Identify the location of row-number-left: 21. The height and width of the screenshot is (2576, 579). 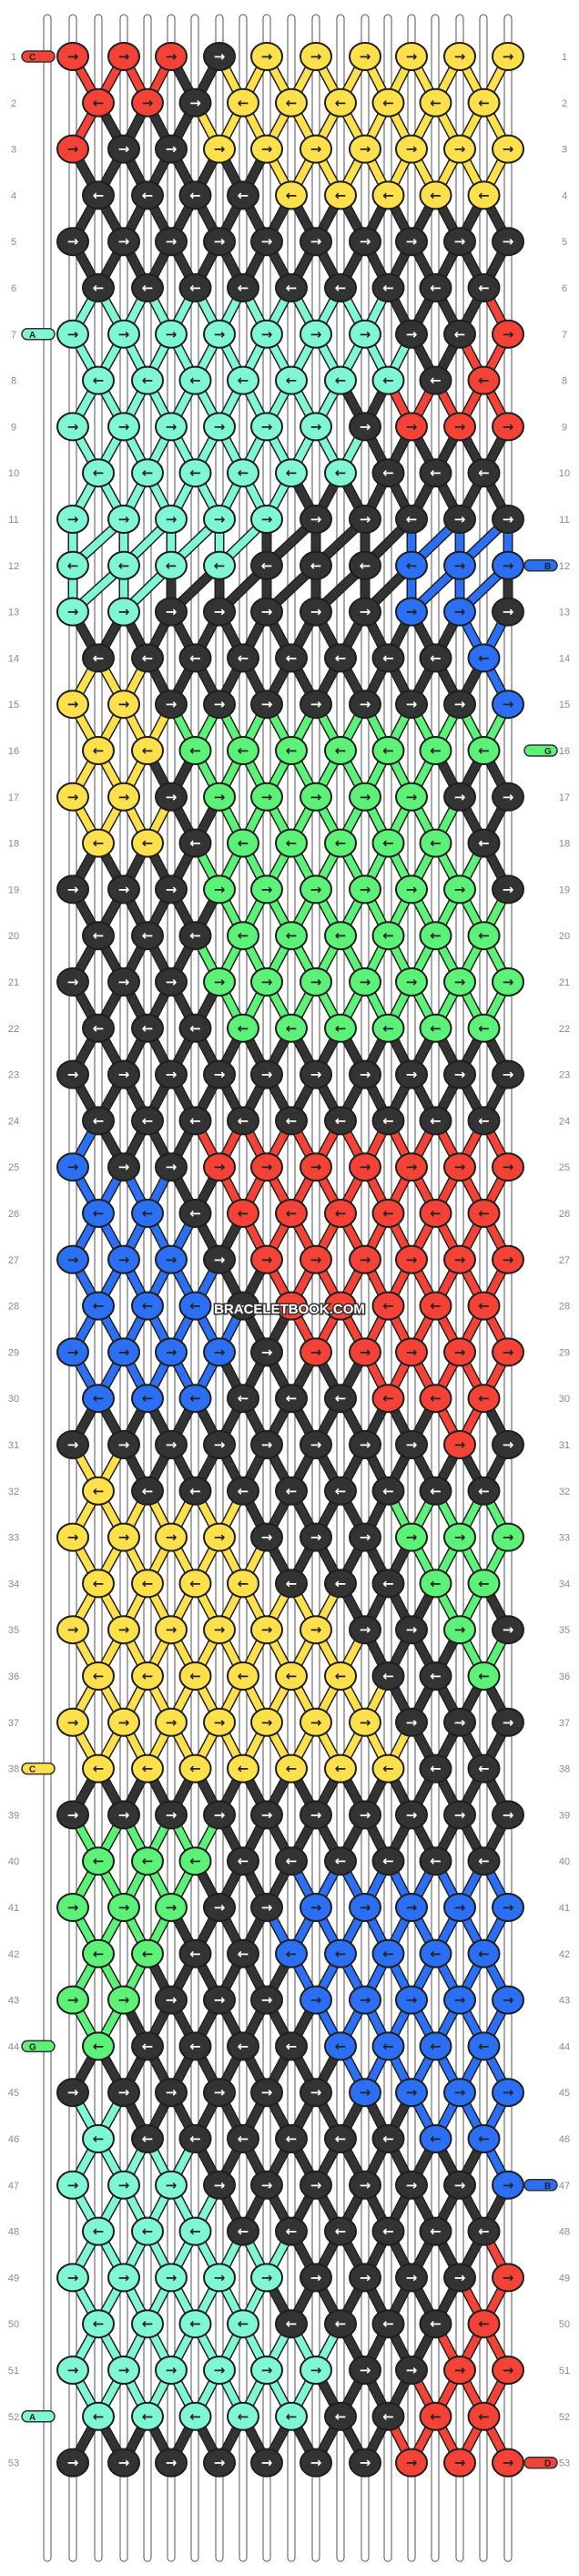
(13, 982).